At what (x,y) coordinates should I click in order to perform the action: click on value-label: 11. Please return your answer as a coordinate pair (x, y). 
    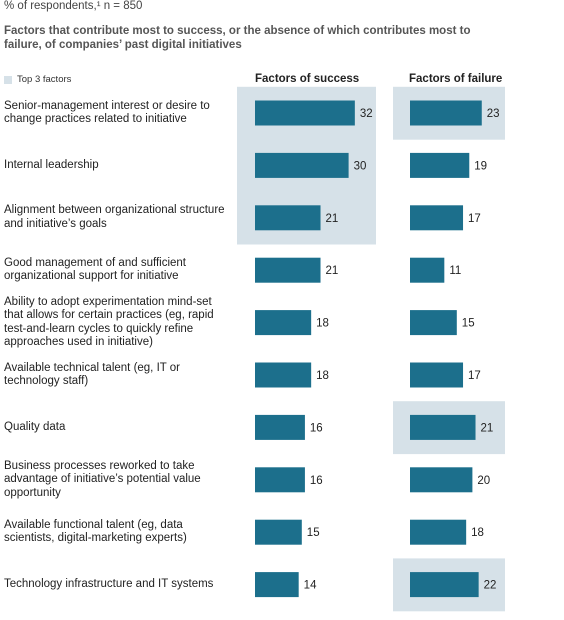
    Looking at the image, I should click on (455, 271).